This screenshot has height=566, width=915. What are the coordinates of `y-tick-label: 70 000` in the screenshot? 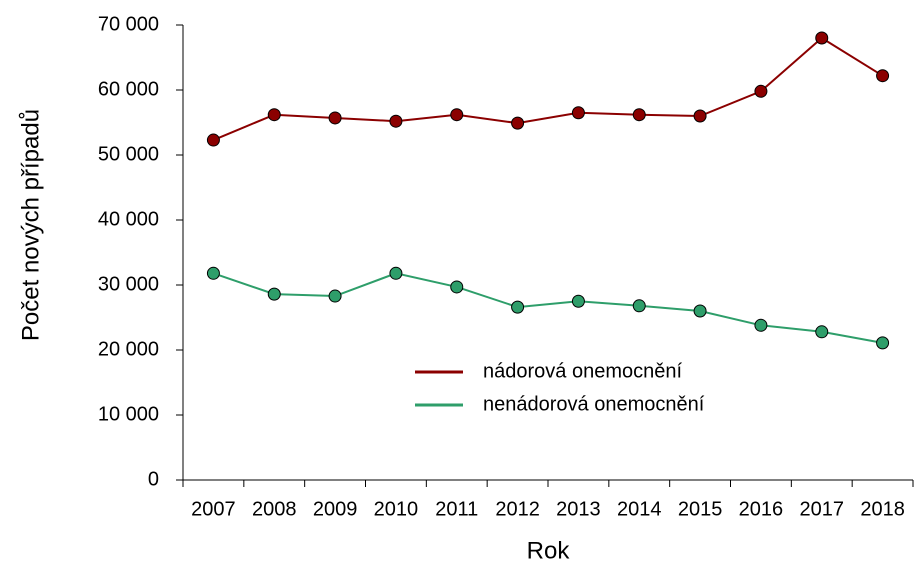 It's located at (128, 24).